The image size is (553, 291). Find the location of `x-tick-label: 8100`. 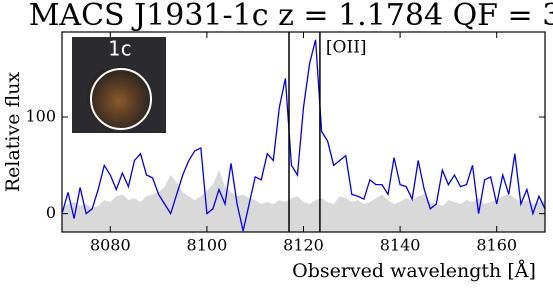

x-tick-label: 8100 is located at coordinates (207, 245).